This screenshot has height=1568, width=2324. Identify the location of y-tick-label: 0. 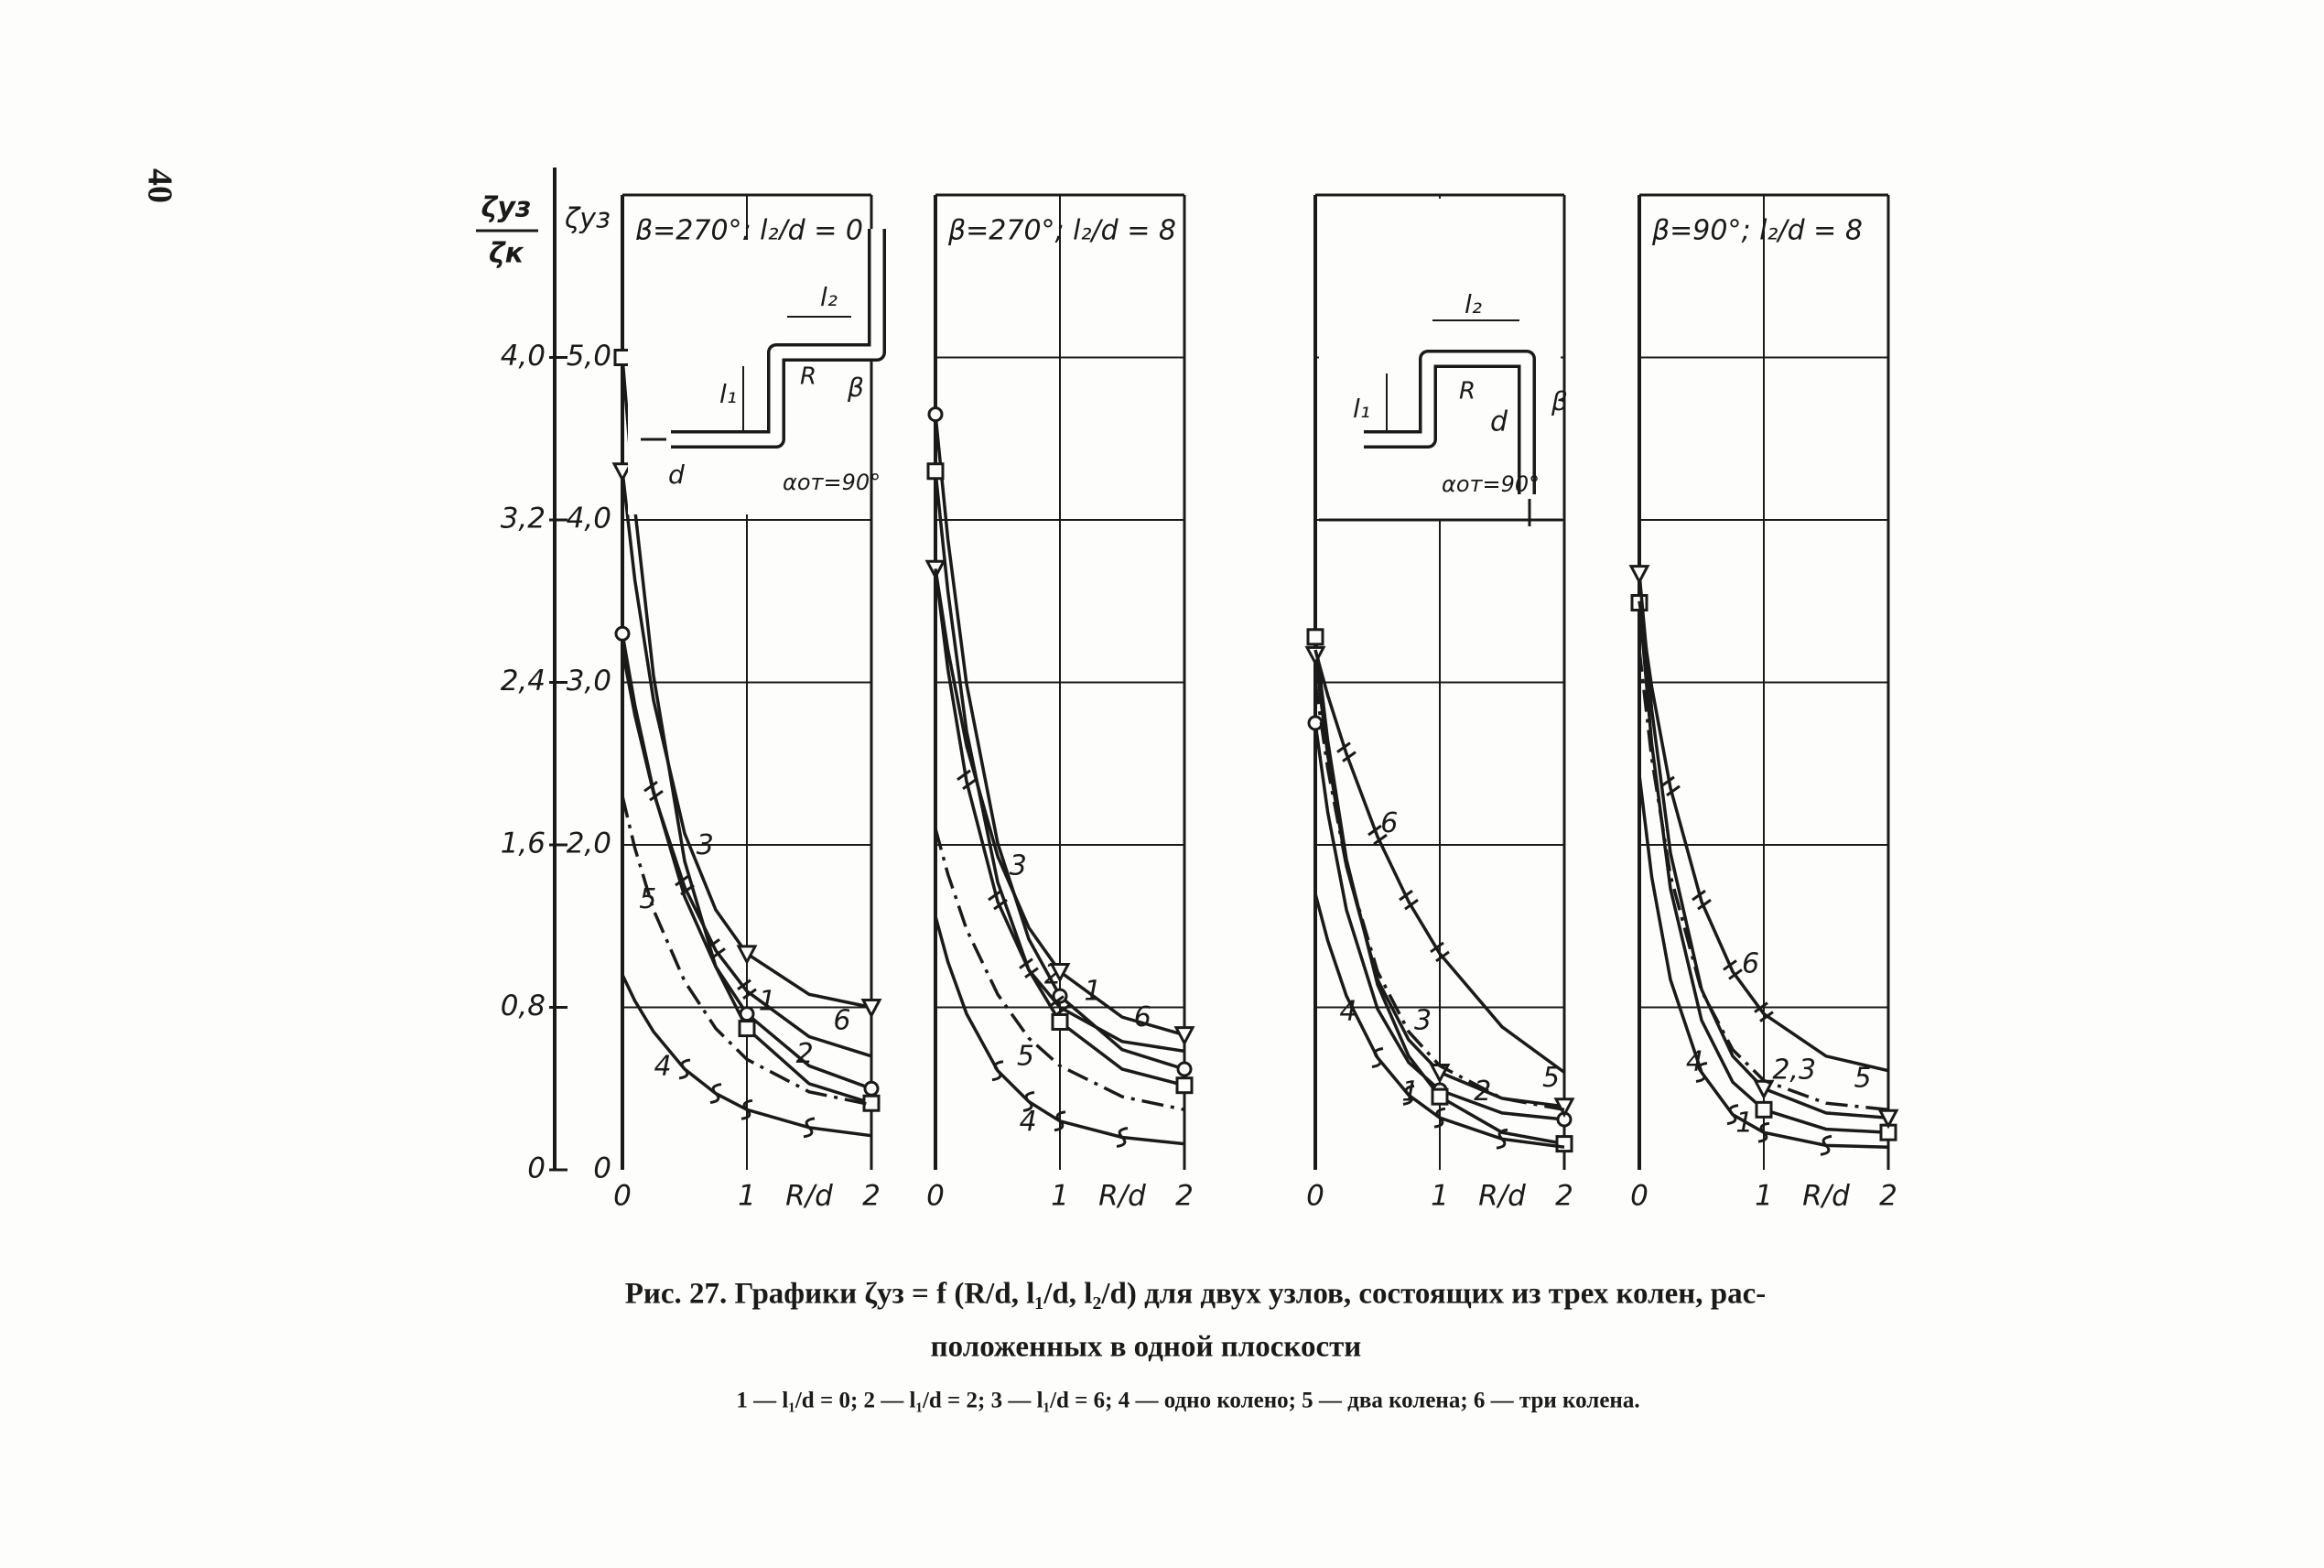
(602, 1168).